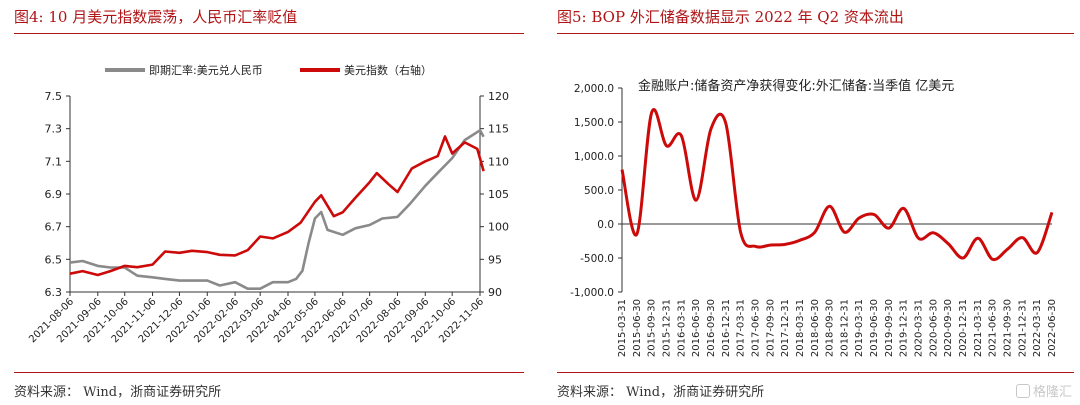 The height and width of the screenshot is (405, 1080). I want to click on x-tick-label: 2017-06-30, so click(755, 328).